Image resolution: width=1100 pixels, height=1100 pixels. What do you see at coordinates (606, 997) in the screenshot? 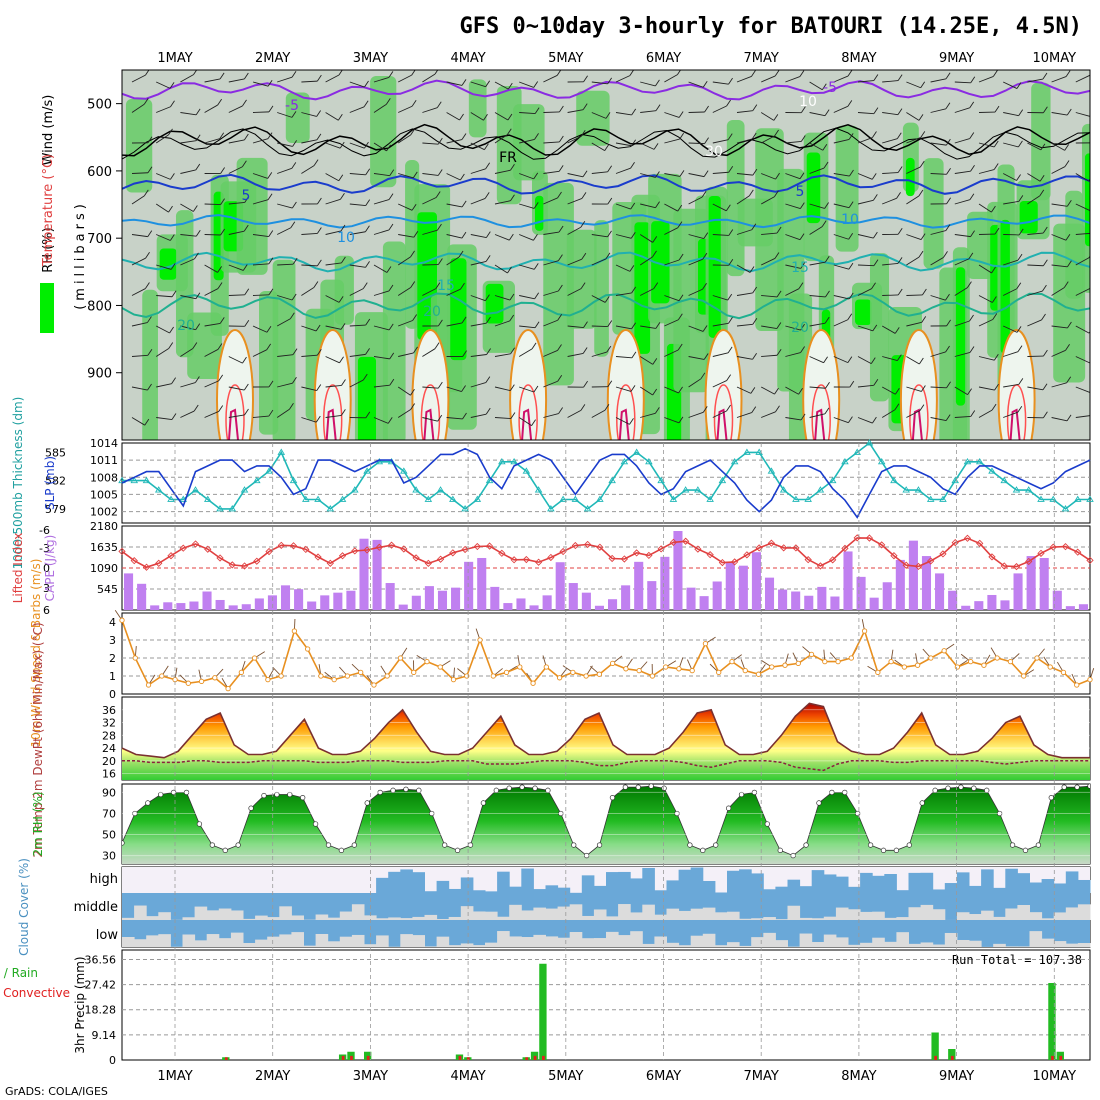
I see `precip-grid` at bounding box center [606, 997].